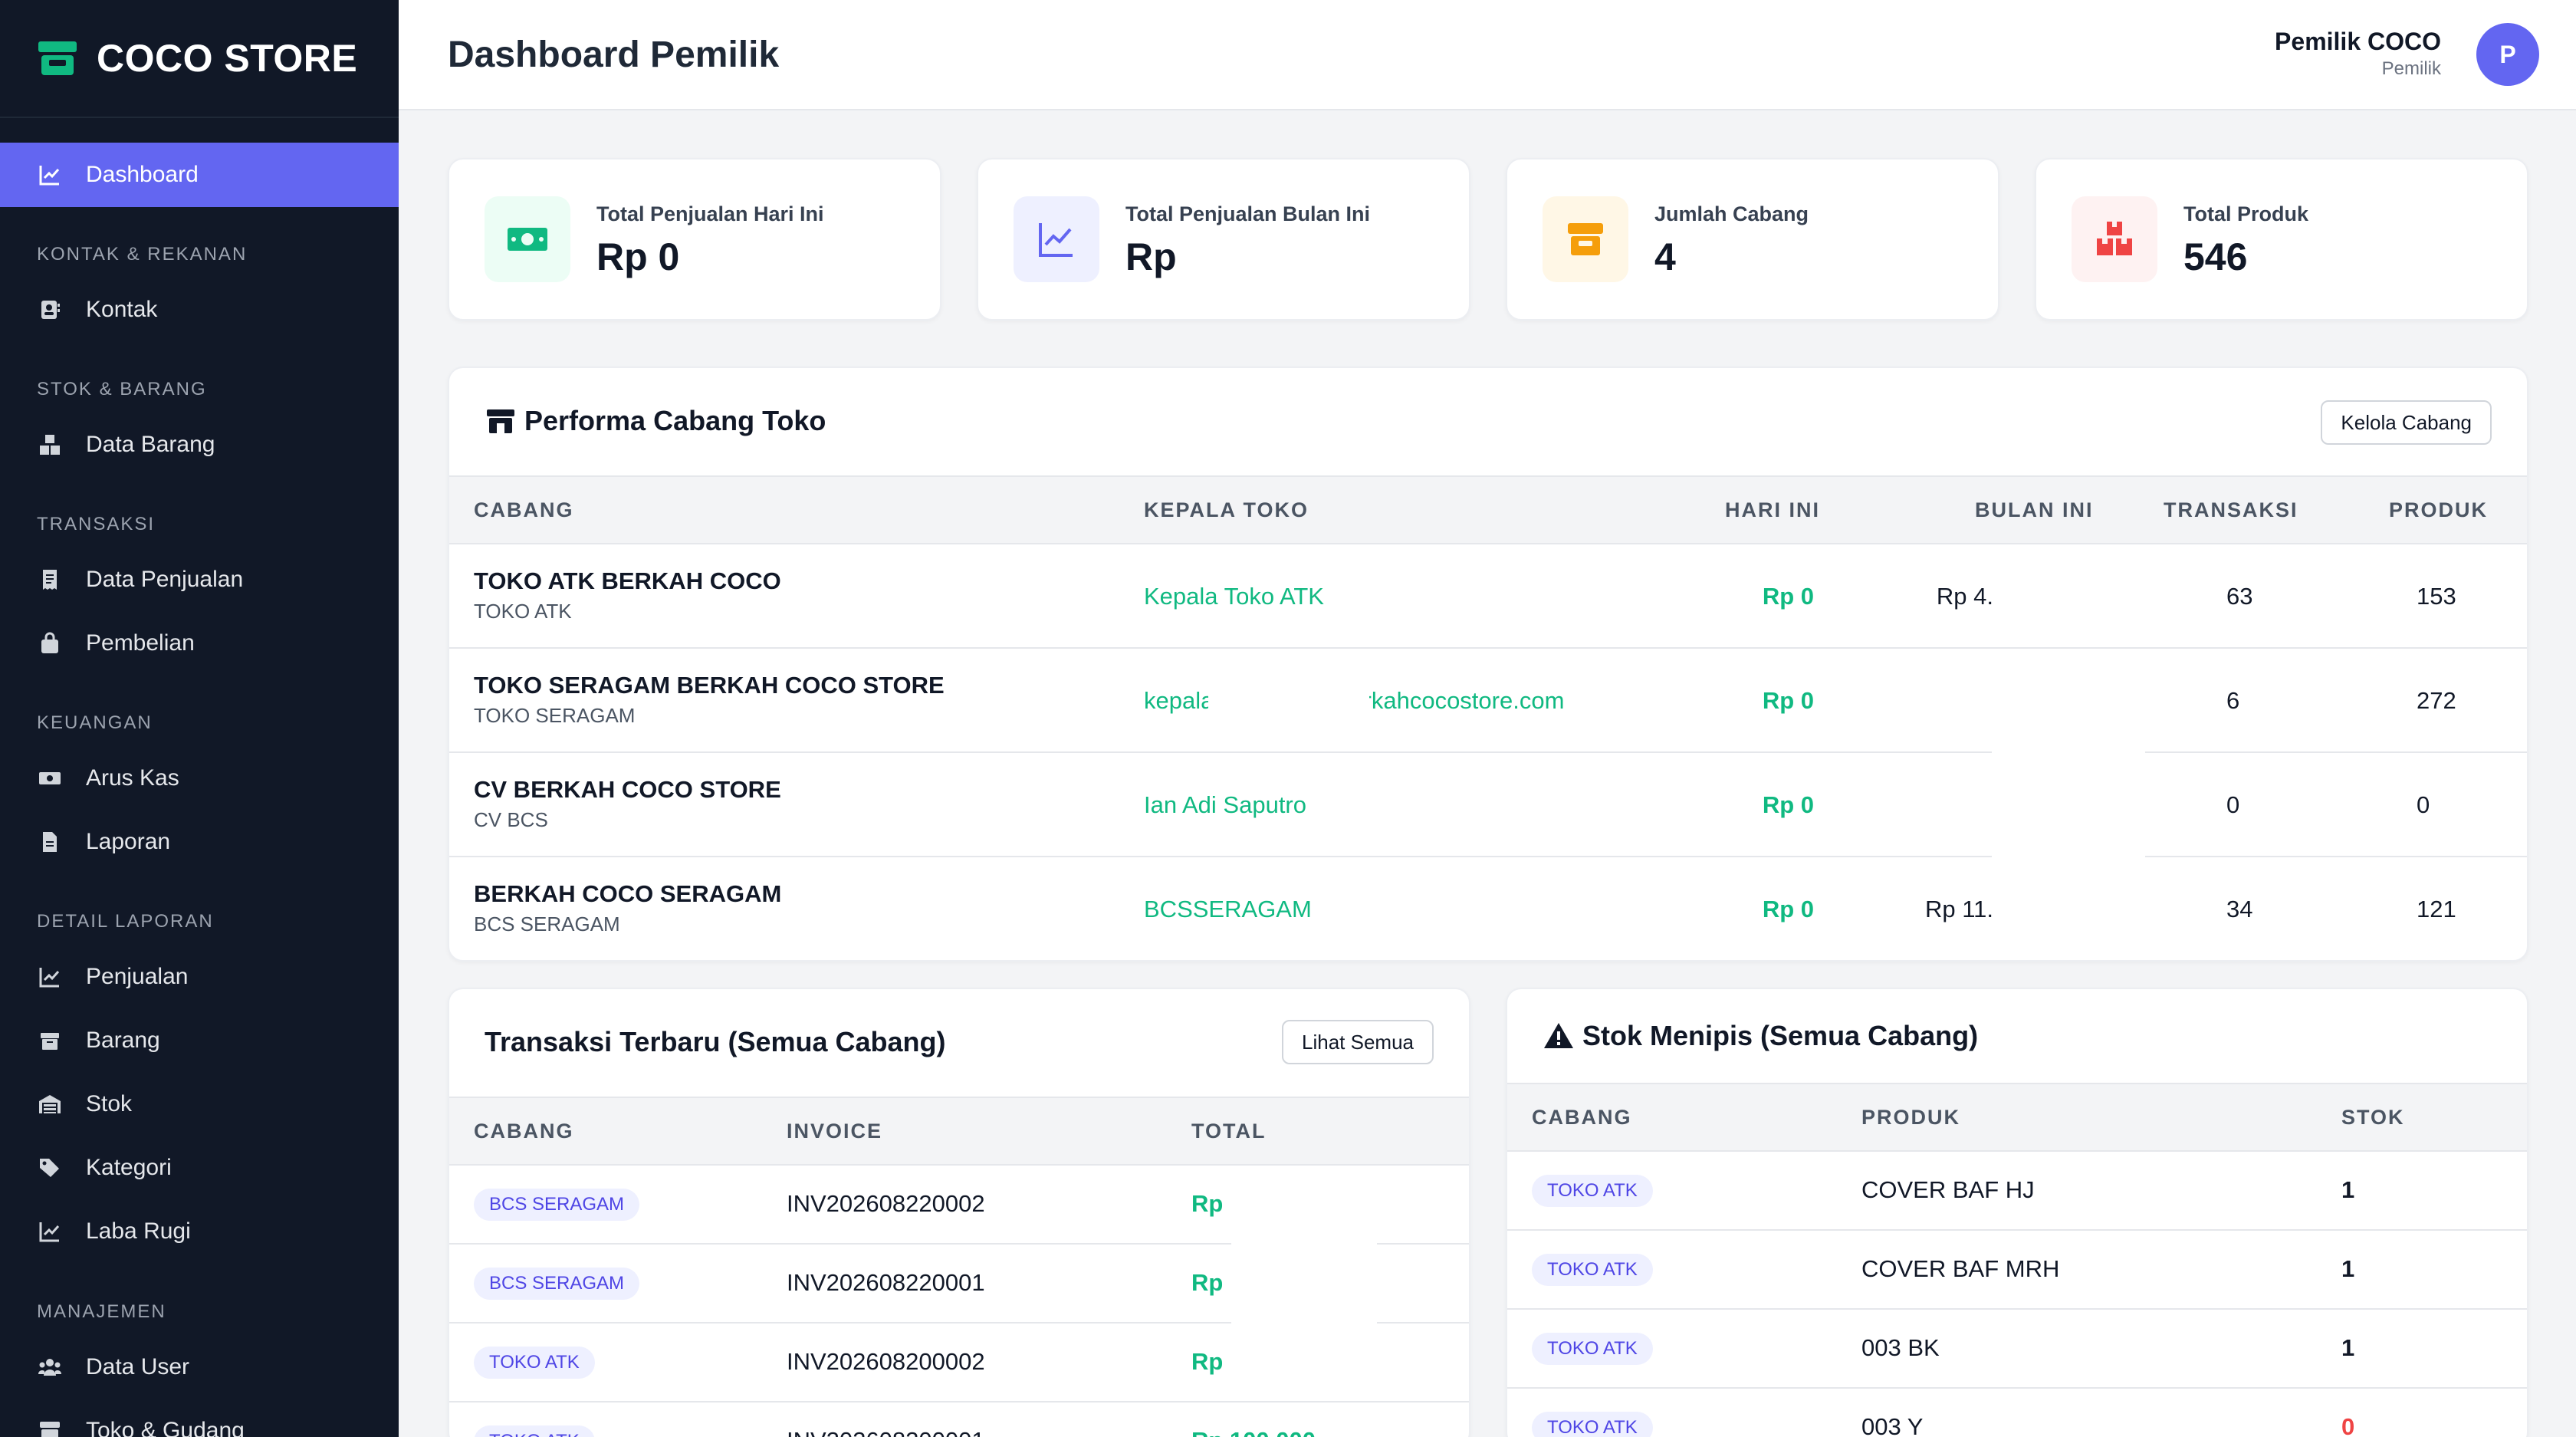 Image resolution: width=2576 pixels, height=1437 pixels. I want to click on stat-value: 546, so click(2215, 256).